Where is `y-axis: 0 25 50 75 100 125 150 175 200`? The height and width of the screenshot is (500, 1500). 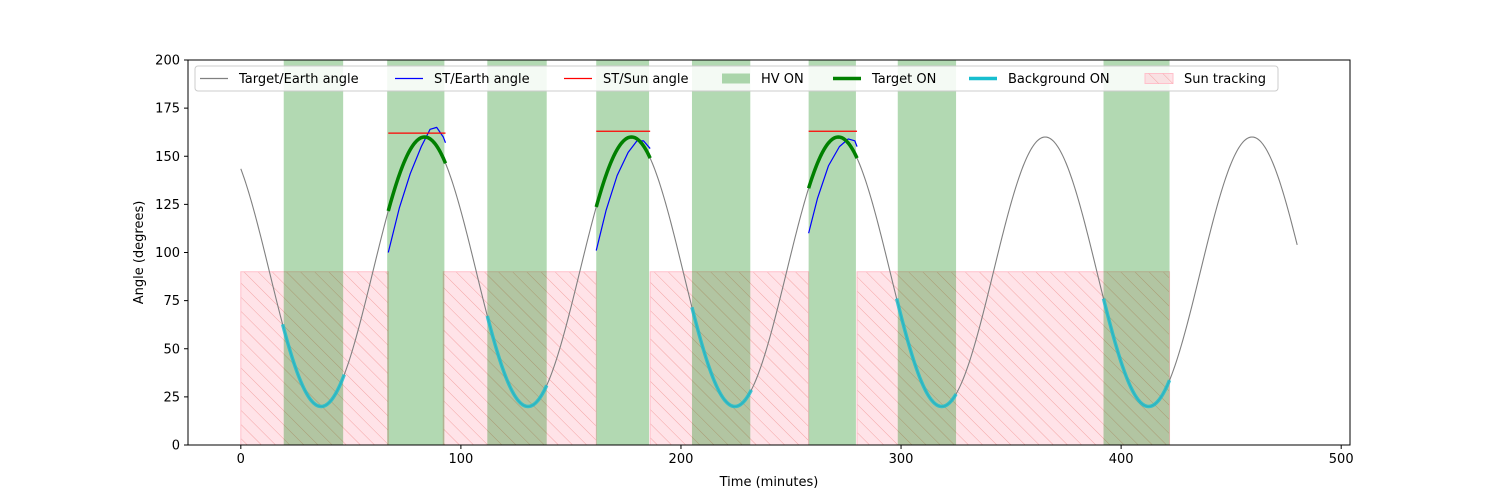 y-axis: 0 25 50 75 100 125 150 175 200 is located at coordinates (171, 254).